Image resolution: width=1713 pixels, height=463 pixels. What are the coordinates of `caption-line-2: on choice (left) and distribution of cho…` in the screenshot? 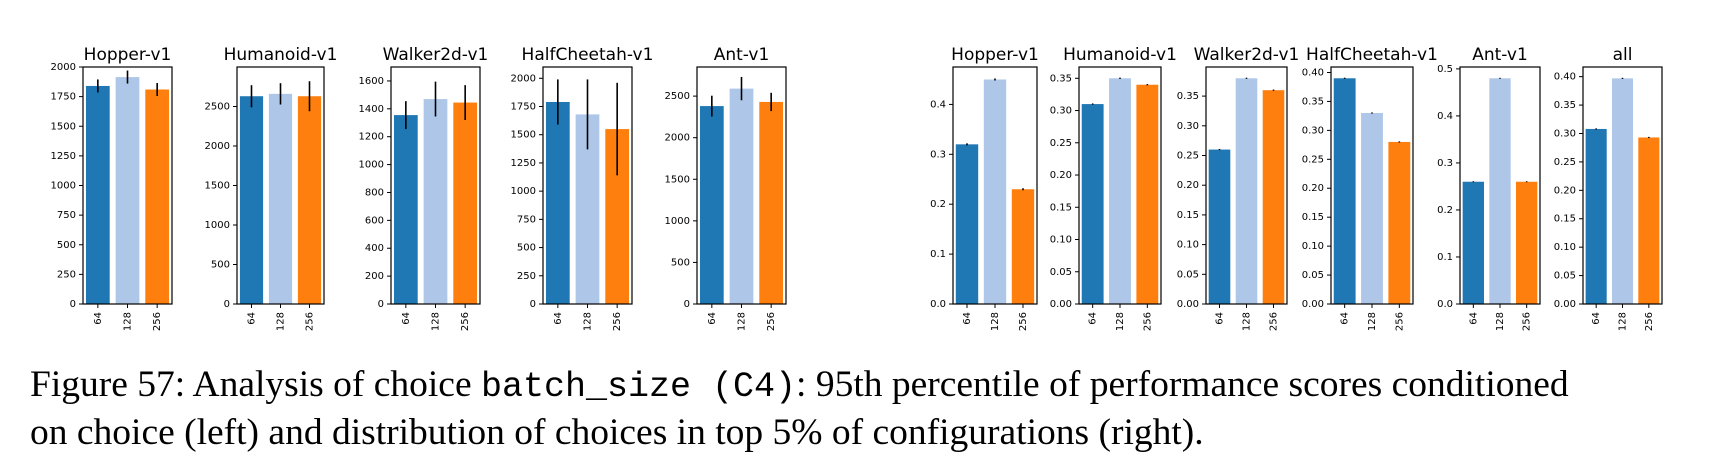 It's located at (617, 432).